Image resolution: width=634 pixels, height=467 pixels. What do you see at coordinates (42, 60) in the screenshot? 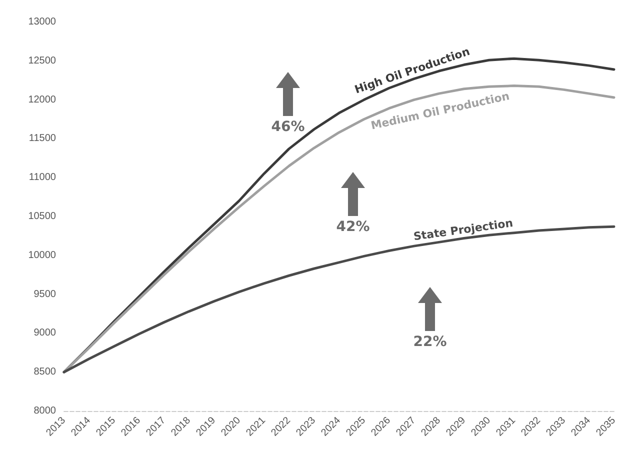
I see `y-tick-label: 12500` at bounding box center [42, 60].